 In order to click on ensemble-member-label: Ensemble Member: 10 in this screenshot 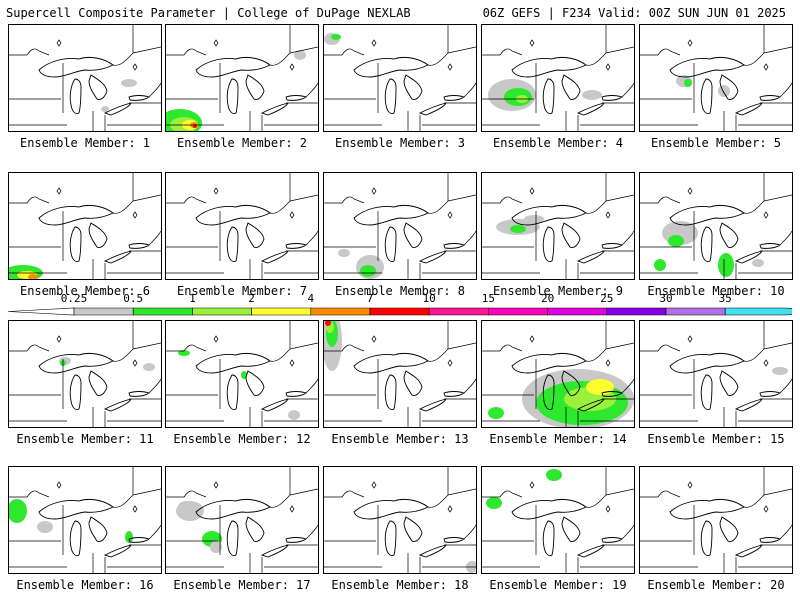, I will do `click(716, 291)`.